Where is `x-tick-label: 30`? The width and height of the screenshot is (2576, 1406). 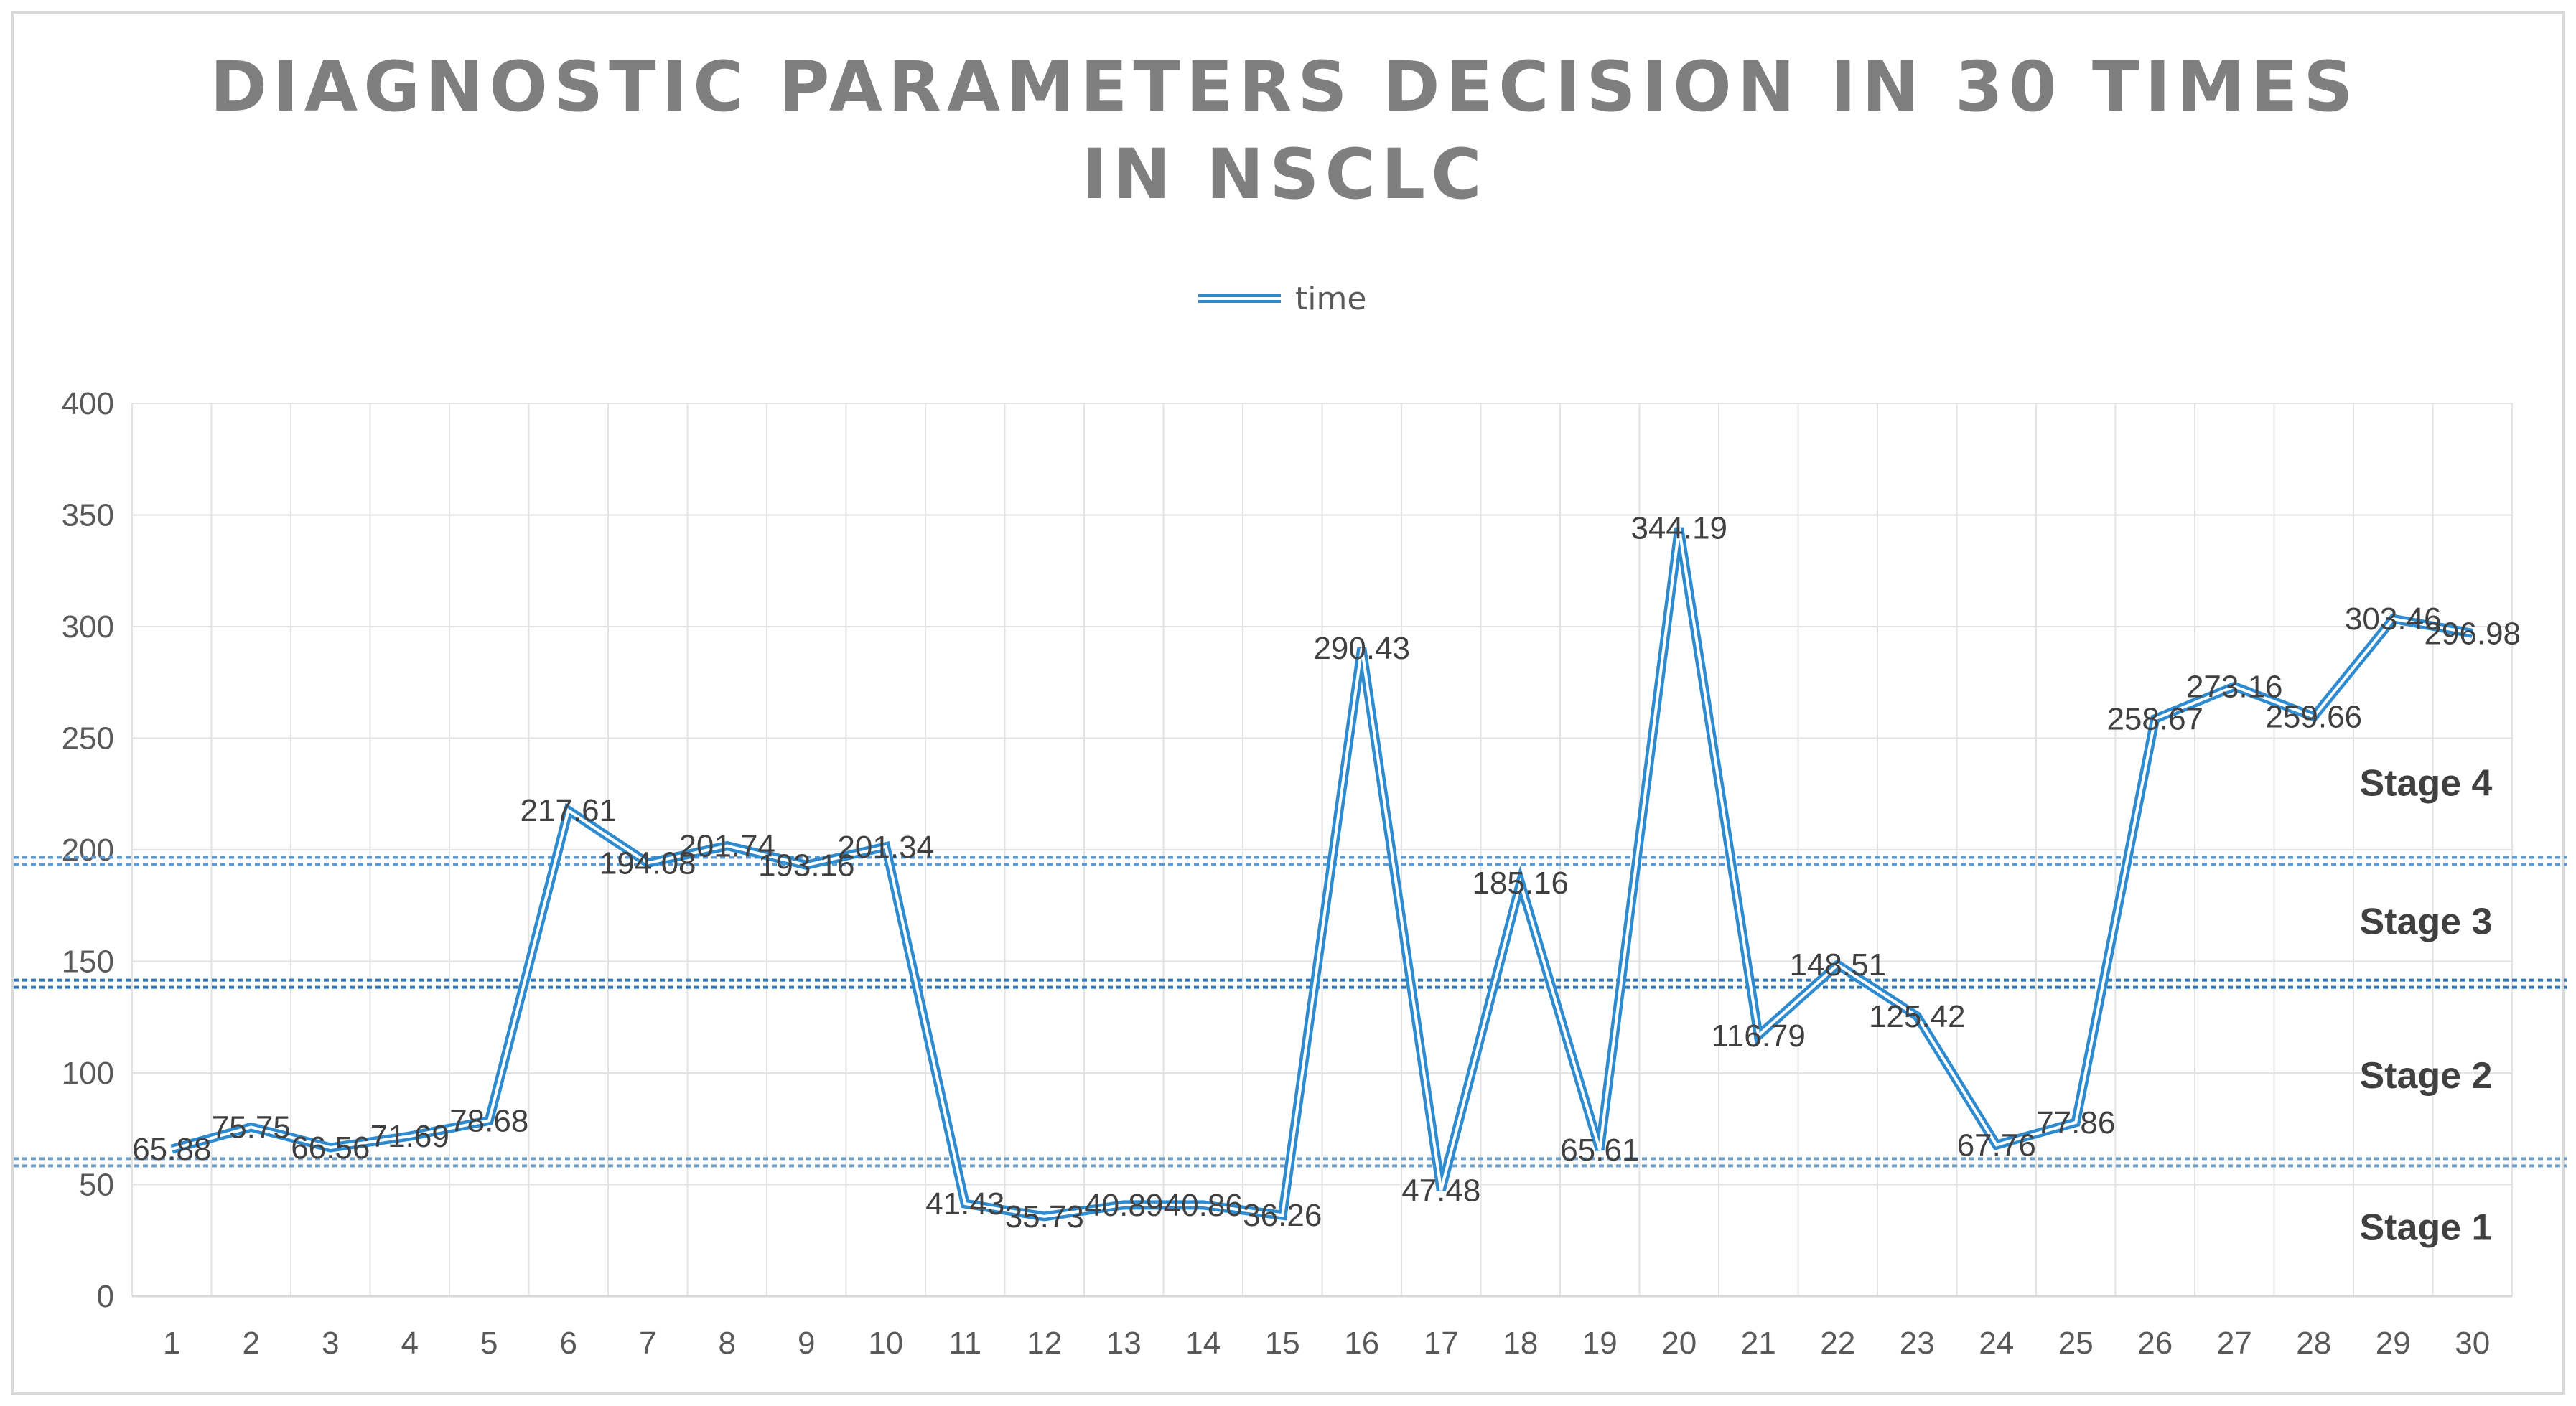 x-tick-label: 30 is located at coordinates (2472, 1343).